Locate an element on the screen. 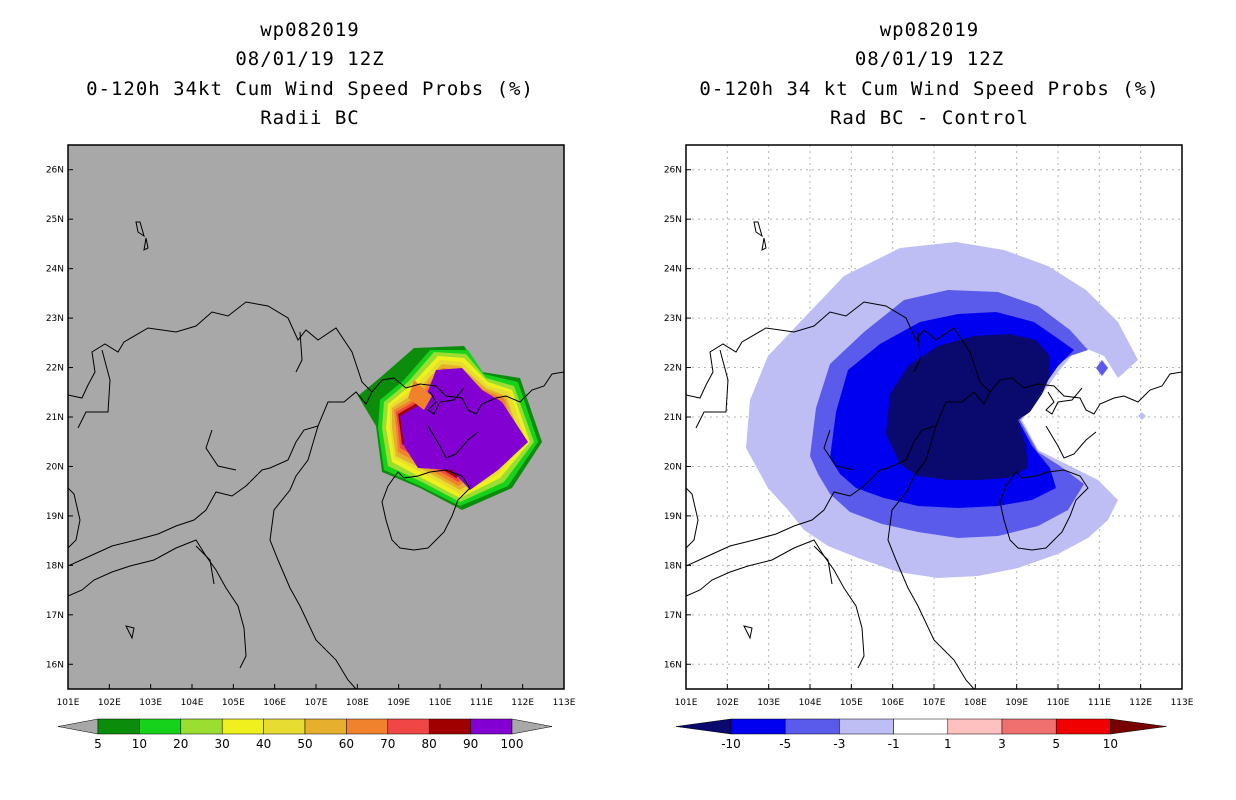 The width and height of the screenshot is (1236, 800). right-title-line-2: 08/01/19 12Z is located at coordinates (929, 59).